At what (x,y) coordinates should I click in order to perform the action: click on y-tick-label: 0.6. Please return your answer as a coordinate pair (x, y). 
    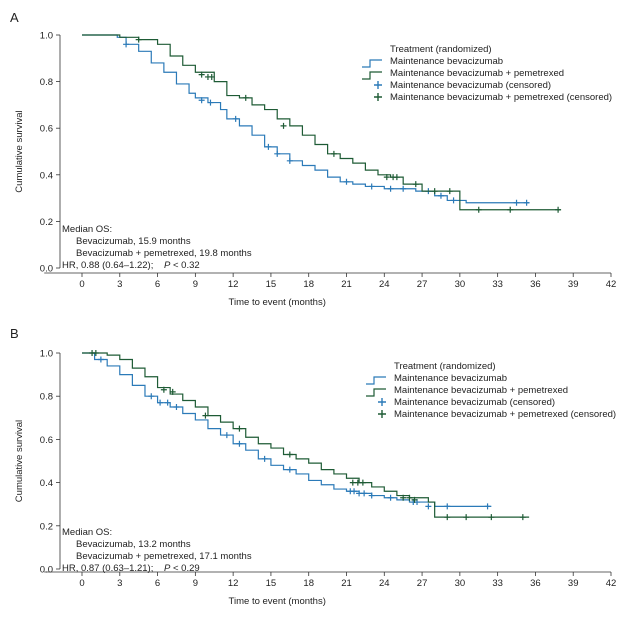
    Looking at the image, I should click on (46, 129).